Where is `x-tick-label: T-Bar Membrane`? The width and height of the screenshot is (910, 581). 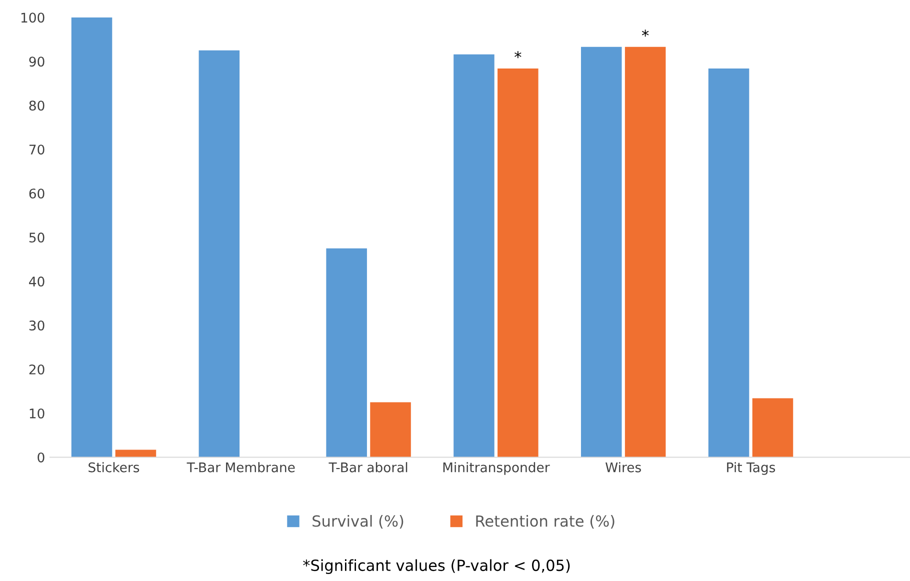
x-tick-label: T-Bar Membrane is located at coordinates (240, 467).